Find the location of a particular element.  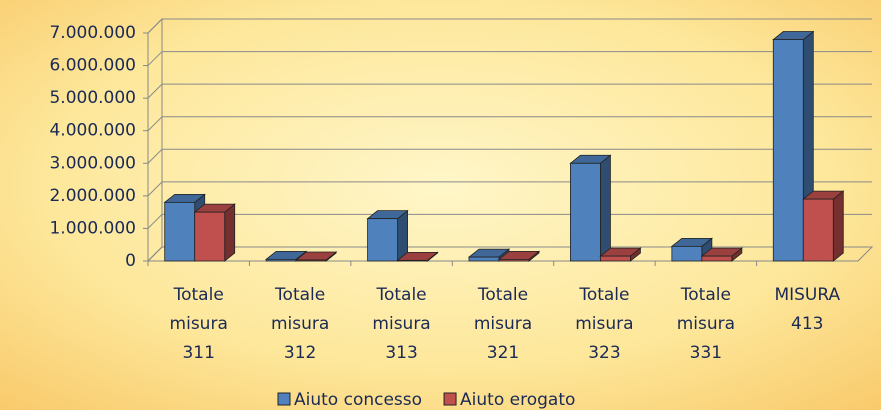

y-tick-label: 7.000.000 is located at coordinates (92, 33).